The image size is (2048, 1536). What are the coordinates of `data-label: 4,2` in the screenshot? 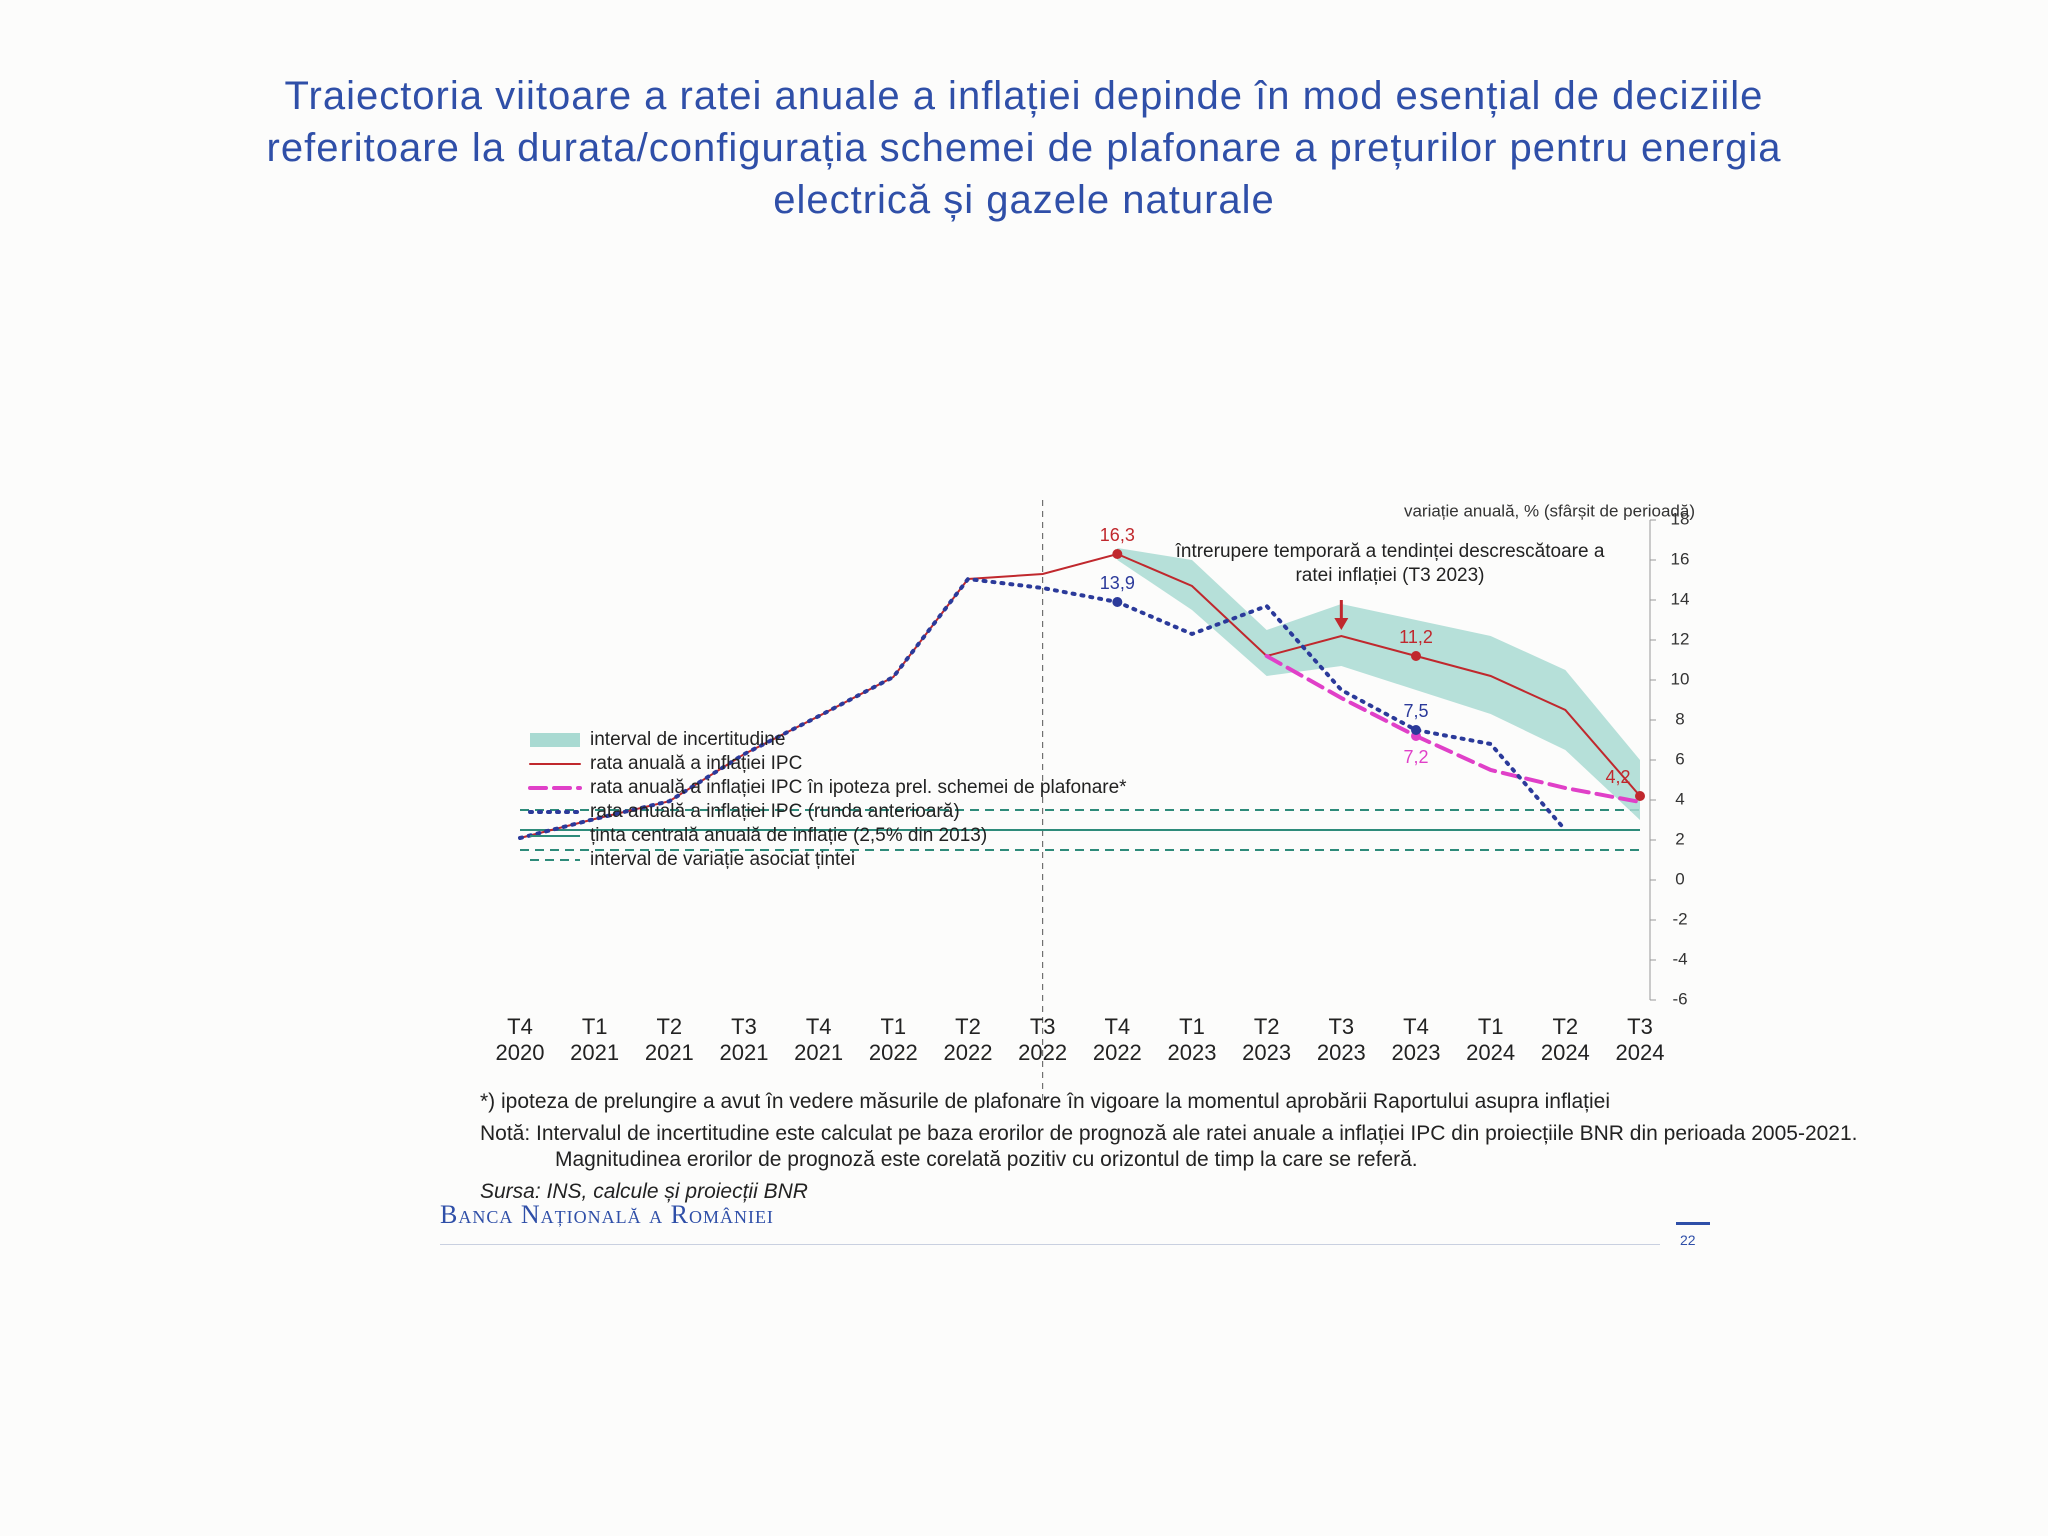 It's located at (1617, 777).